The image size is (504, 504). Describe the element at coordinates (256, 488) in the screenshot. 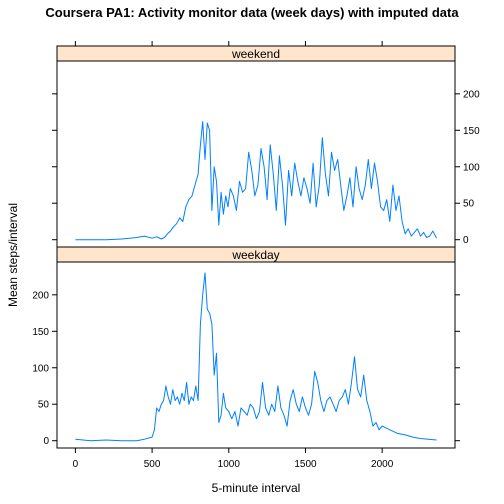

I see `x-axis-label: 5-minute interval` at that location.